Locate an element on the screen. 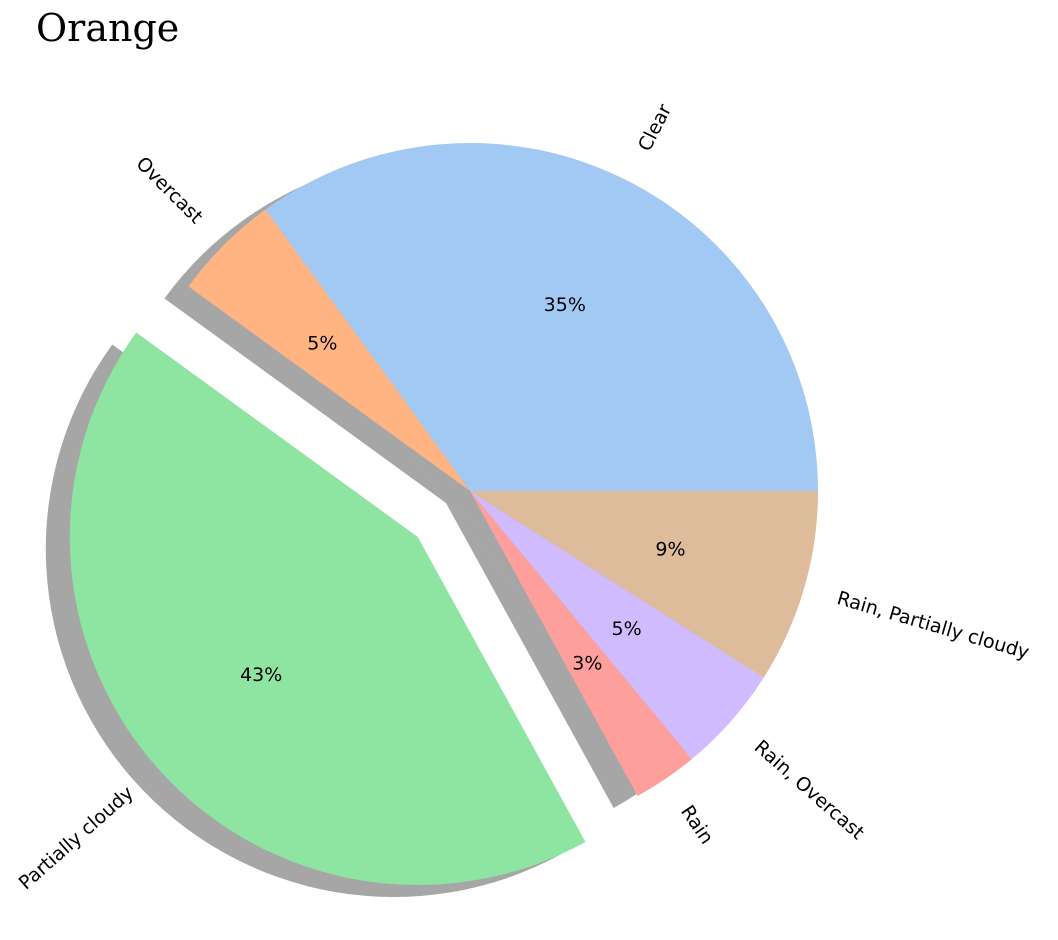 The width and height of the screenshot is (1058, 940). category-label-rain: Rain is located at coordinates (697, 824).